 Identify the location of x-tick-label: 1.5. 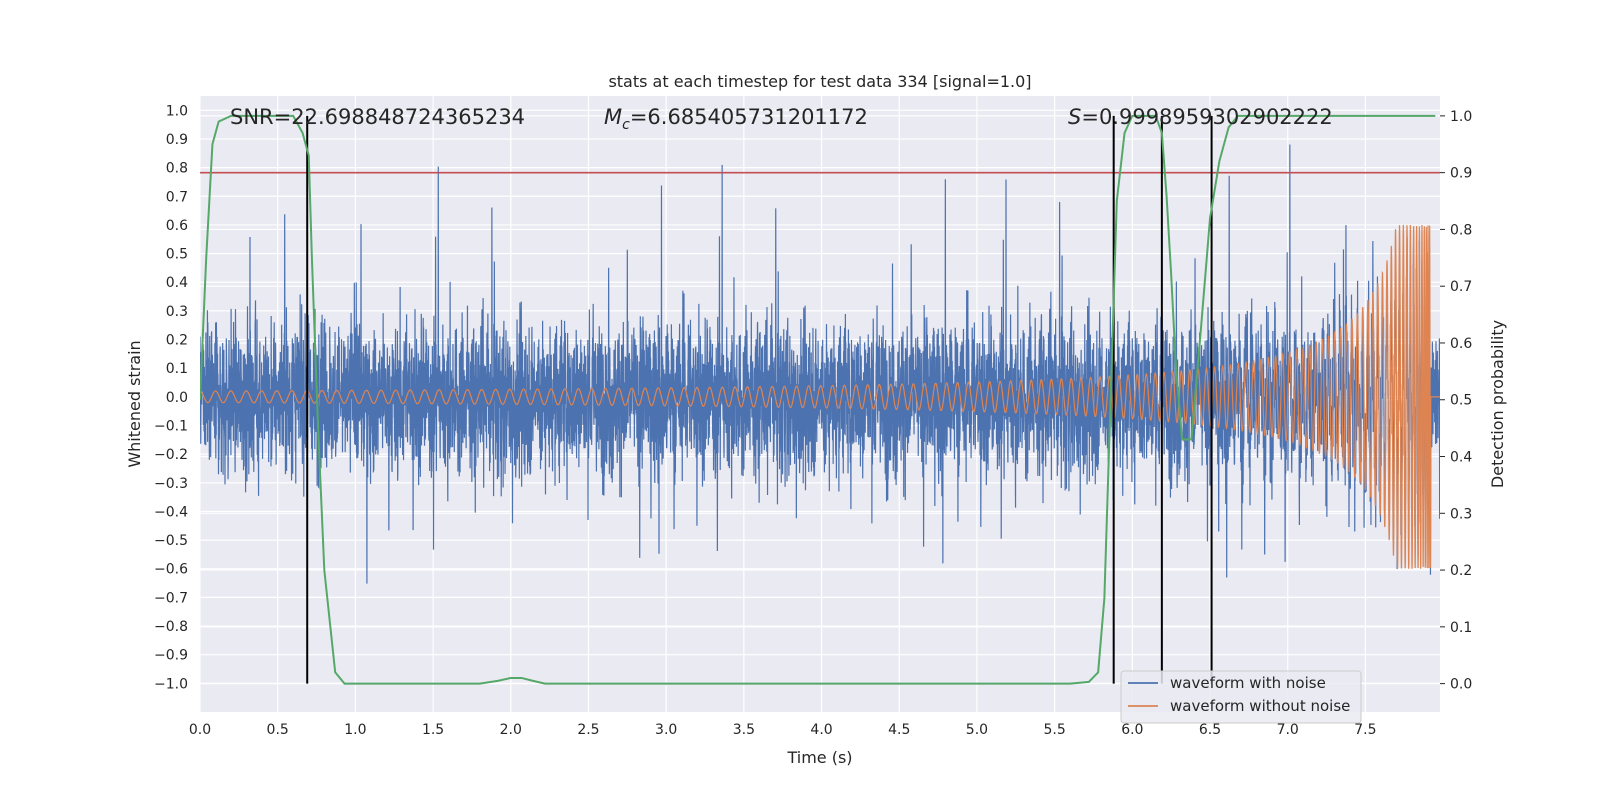
(433, 730).